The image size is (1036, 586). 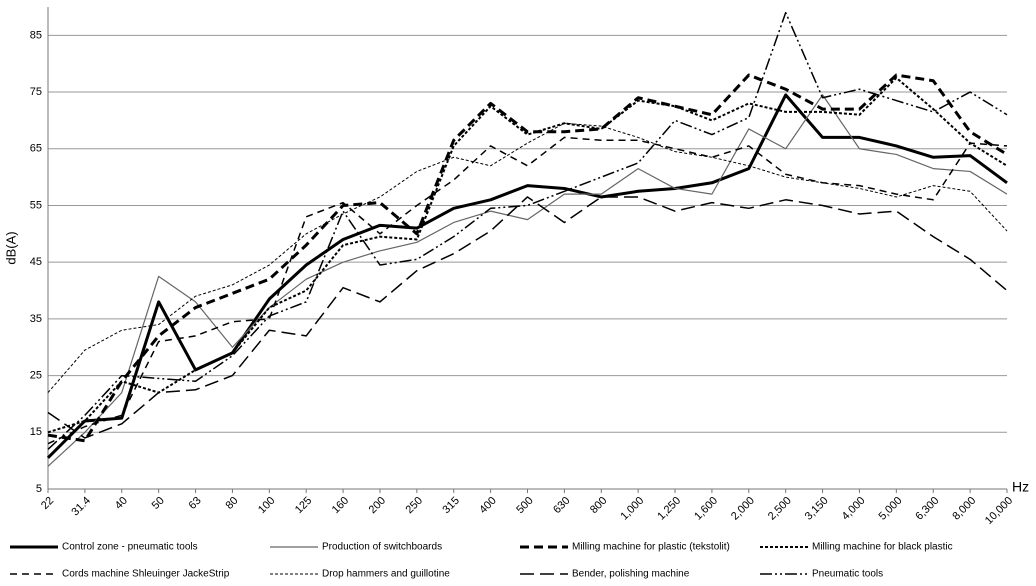 I want to click on legend-label: Drop hammers and guillotine, so click(x=386, y=574).